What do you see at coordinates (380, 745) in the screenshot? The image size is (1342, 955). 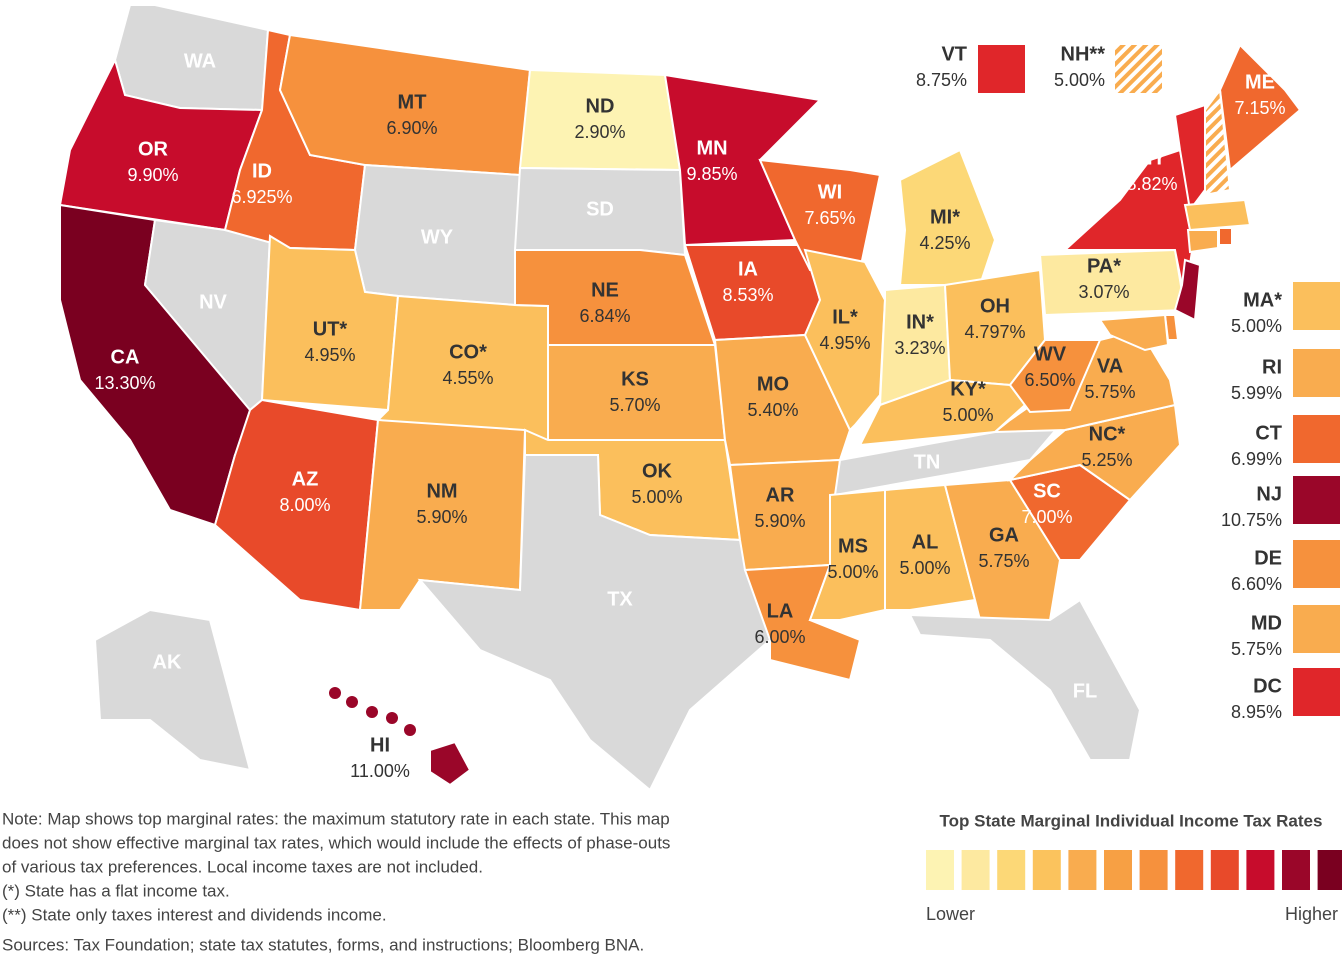 I see `state-abbr: HI` at bounding box center [380, 745].